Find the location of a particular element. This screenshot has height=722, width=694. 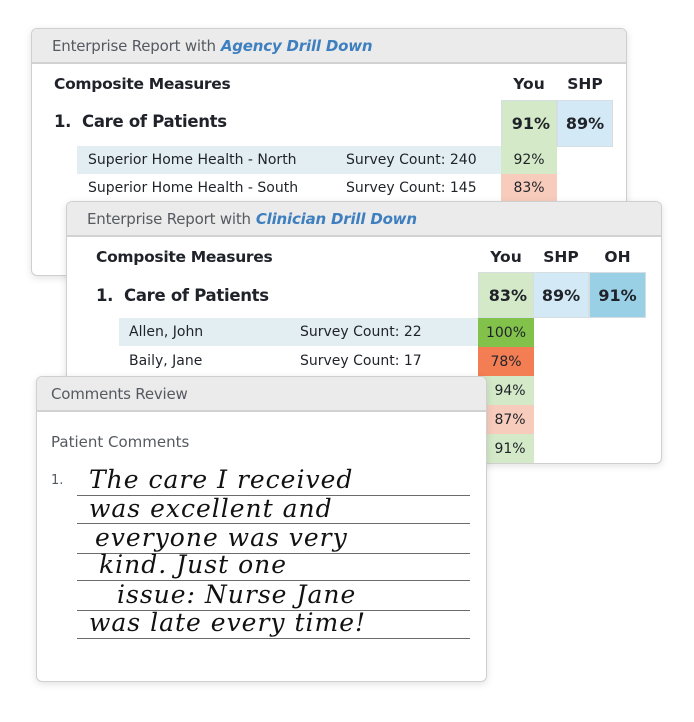

agency-value: 92% is located at coordinates (529, 160).